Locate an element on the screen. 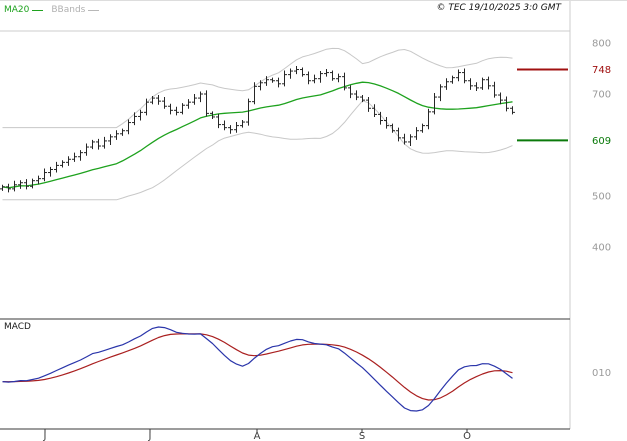 This screenshot has width=627, height=441. price-axis-label: 700 is located at coordinates (601, 95).